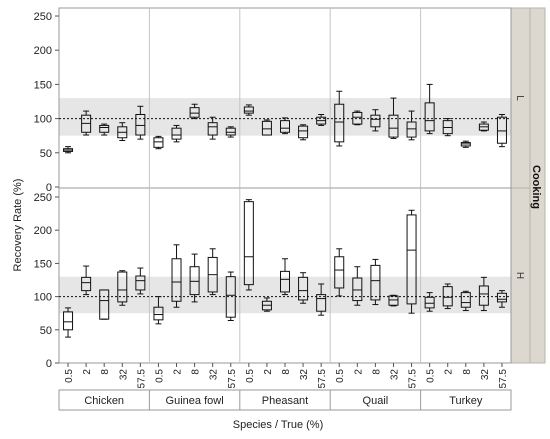 The image size is (550, 439). I want to click on box-H-turkey-0.5, so click(429, 302).